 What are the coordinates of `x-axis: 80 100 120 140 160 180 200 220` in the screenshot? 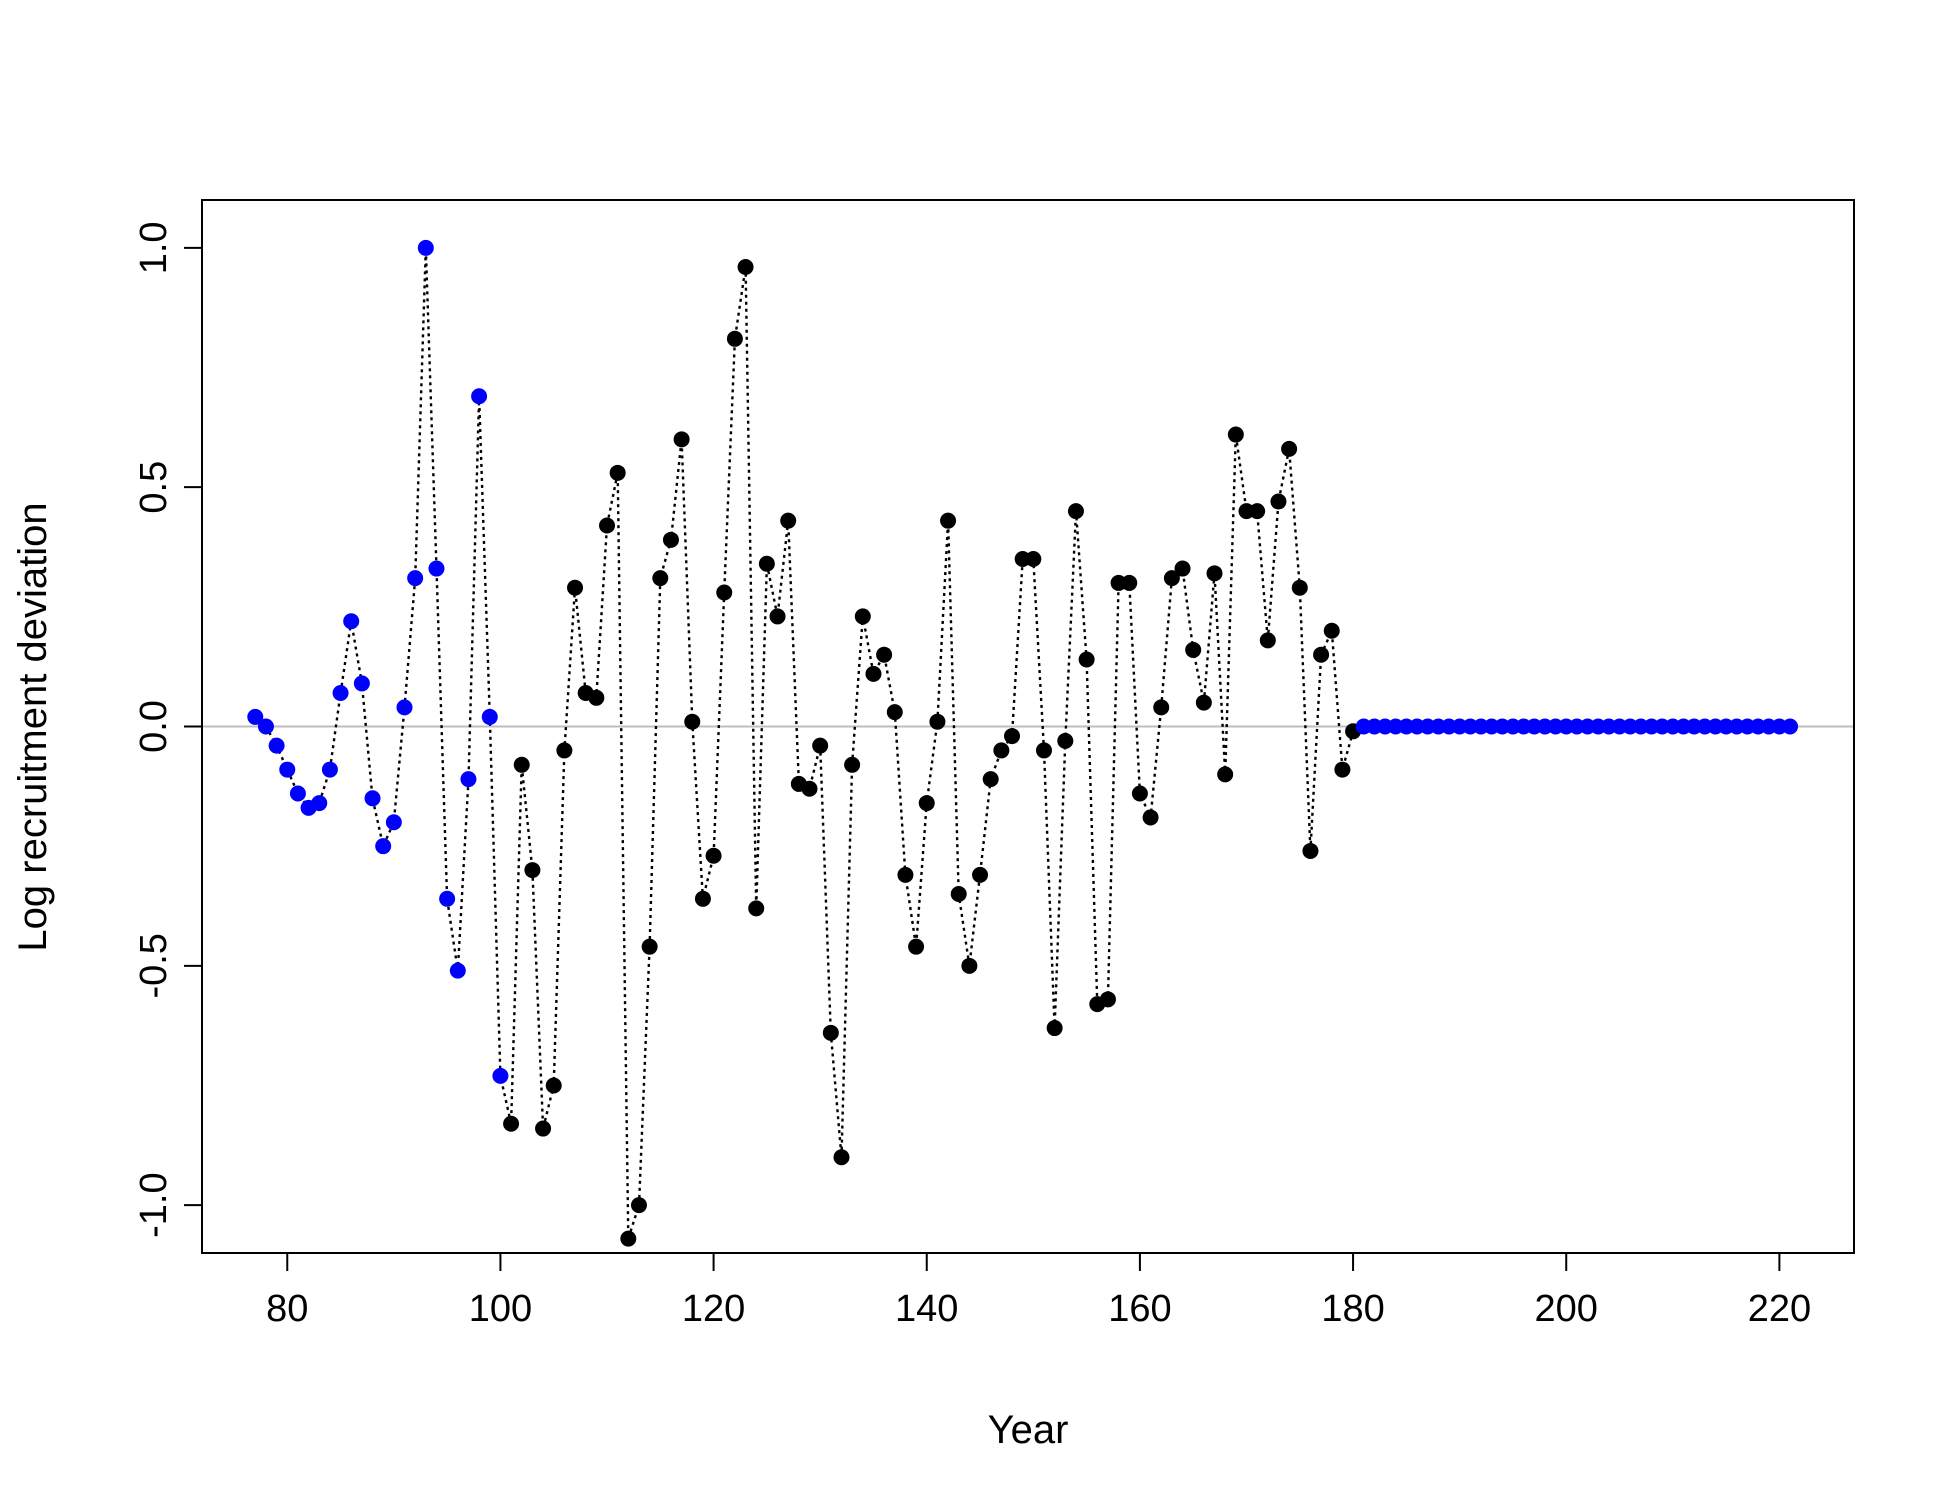 It's located at (1038, 1291).